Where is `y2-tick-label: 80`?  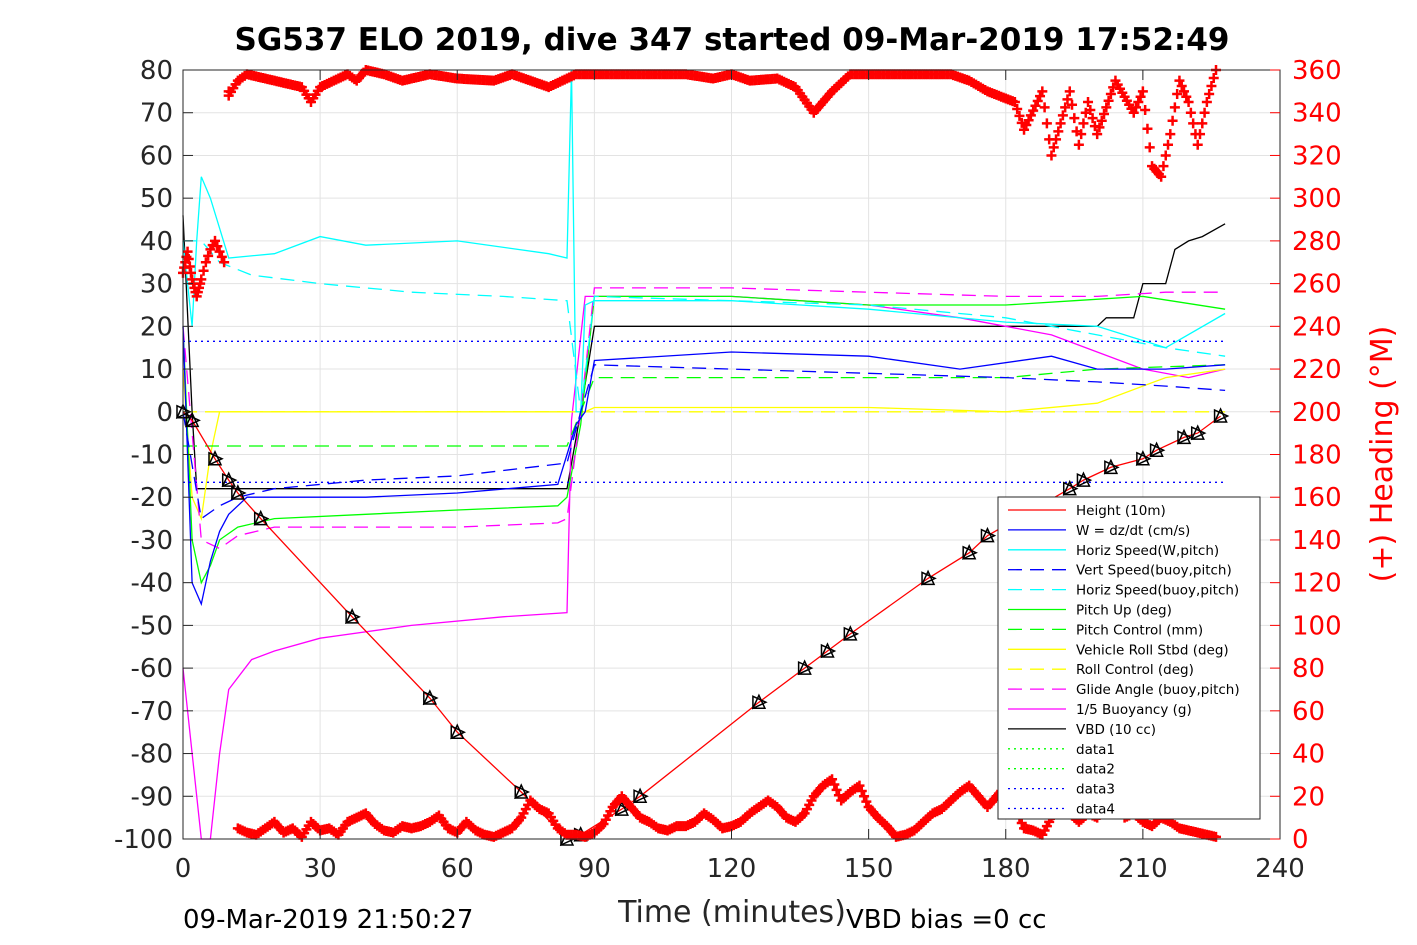 y2-tick-label: 80 is located at coordinates (1308, 669).